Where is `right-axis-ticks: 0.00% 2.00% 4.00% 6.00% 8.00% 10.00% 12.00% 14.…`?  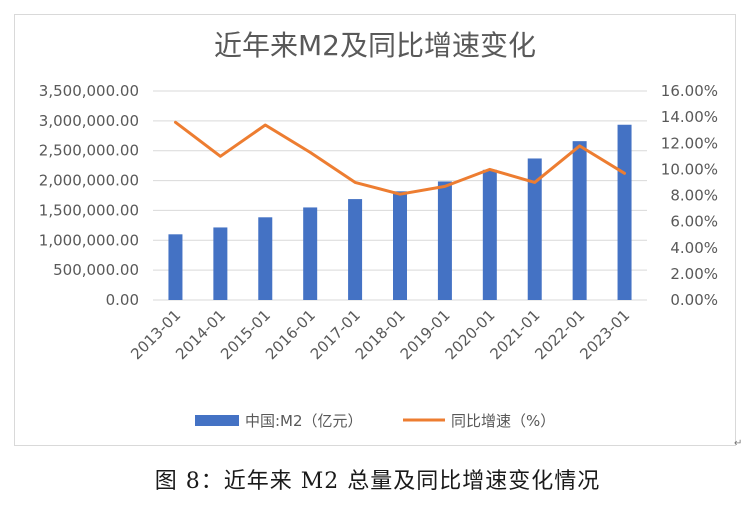 right-axis-ticks: 0.00% 2.00% 4.00% 6.00% 8.00% 10.00% 12.00% 14.… is located at coordinates (689, 195).